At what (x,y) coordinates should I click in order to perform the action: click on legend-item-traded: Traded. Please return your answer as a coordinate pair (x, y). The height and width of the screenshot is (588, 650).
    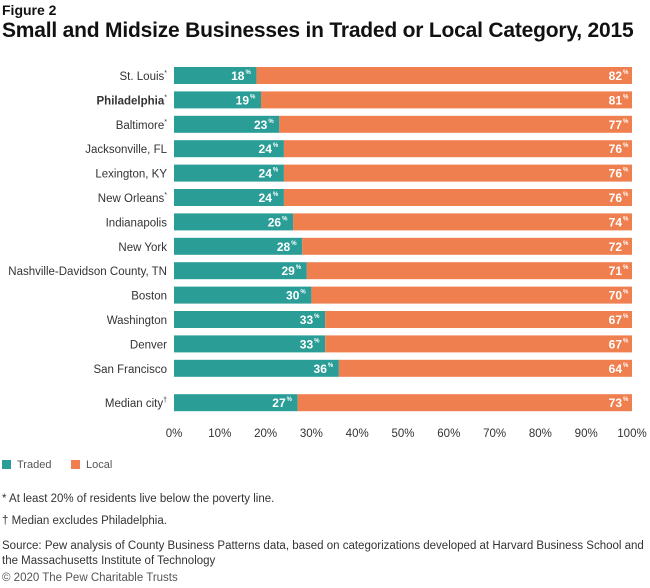
    Looking at the image, I should click on (26, 465).